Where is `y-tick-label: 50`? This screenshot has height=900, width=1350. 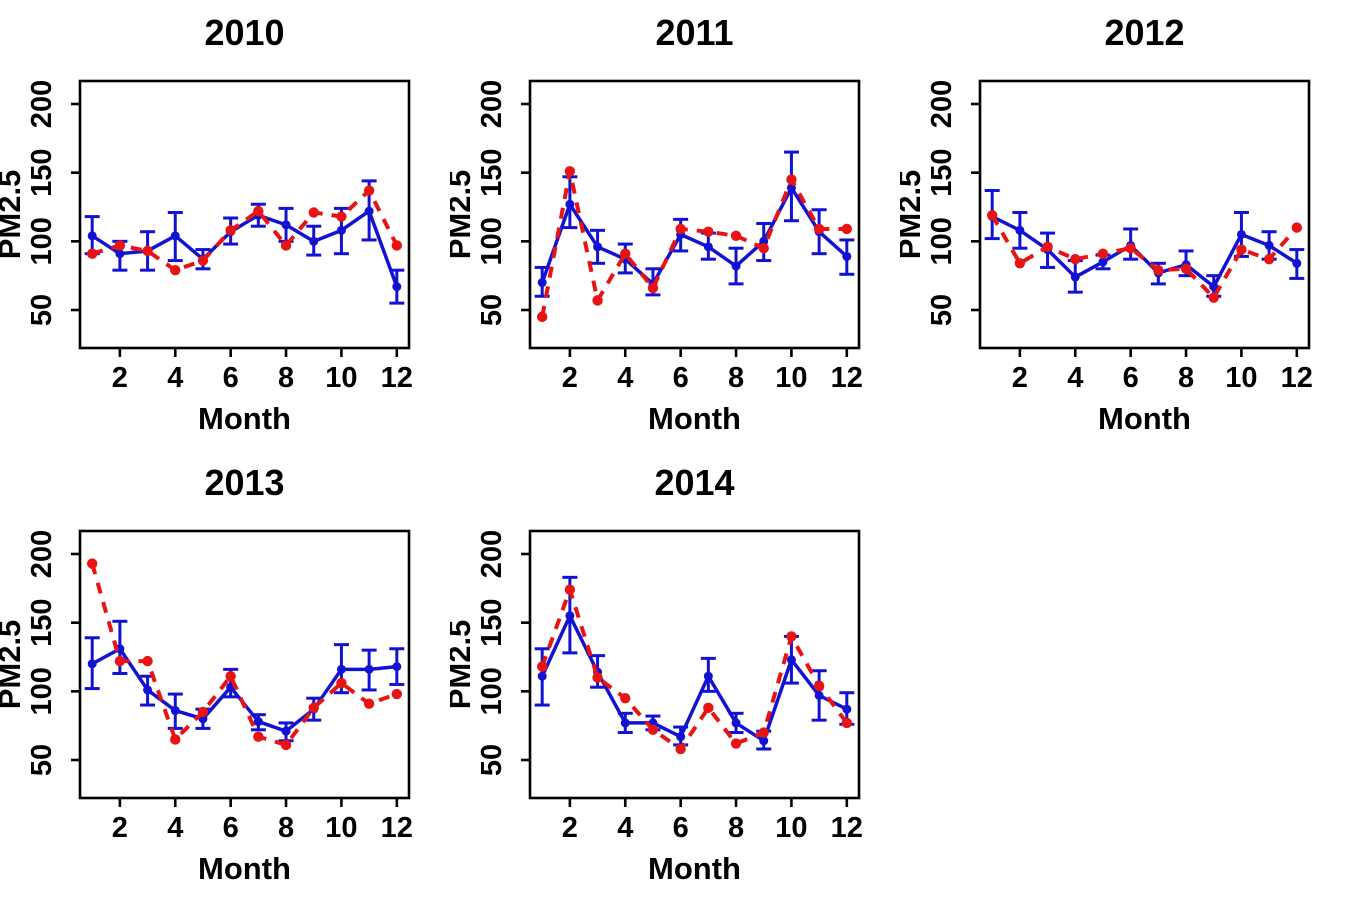 y-tick-label: 50 is located at coordinates (492, 310).